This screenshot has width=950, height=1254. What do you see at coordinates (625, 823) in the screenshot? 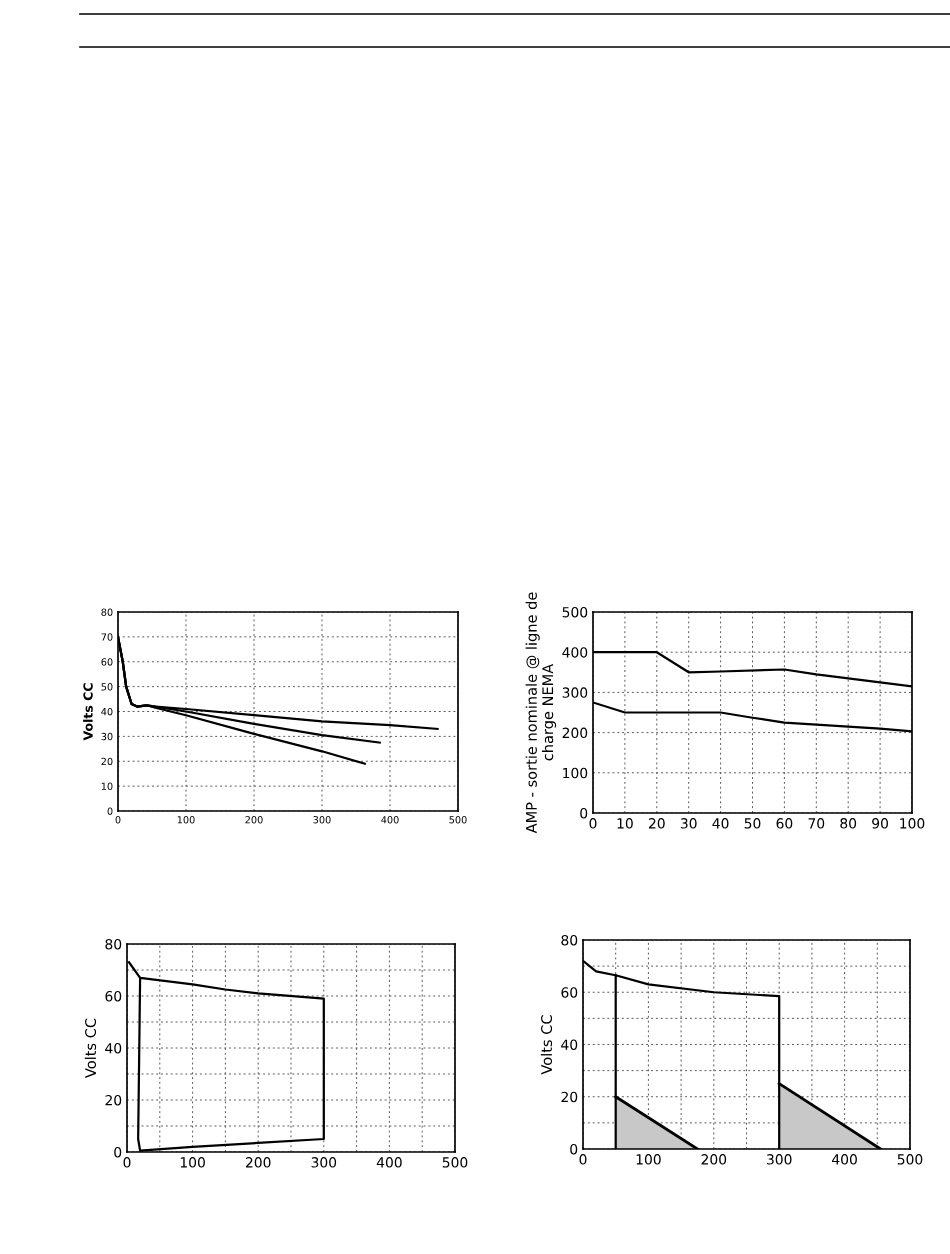
I see `x-tick-label: 10` at bounding box center [625, 823].